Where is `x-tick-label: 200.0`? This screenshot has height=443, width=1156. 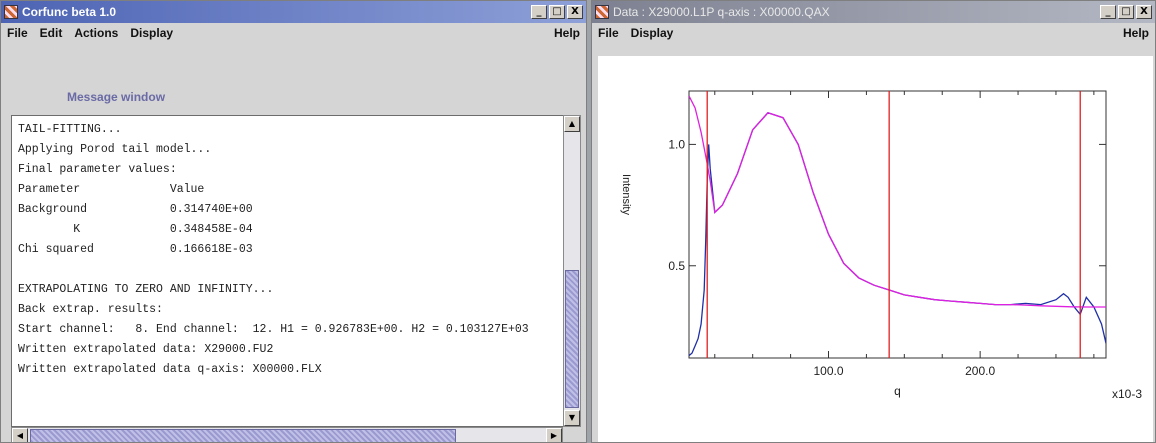
x-tick-label: 200.0 is located at coordinates (980, 371).